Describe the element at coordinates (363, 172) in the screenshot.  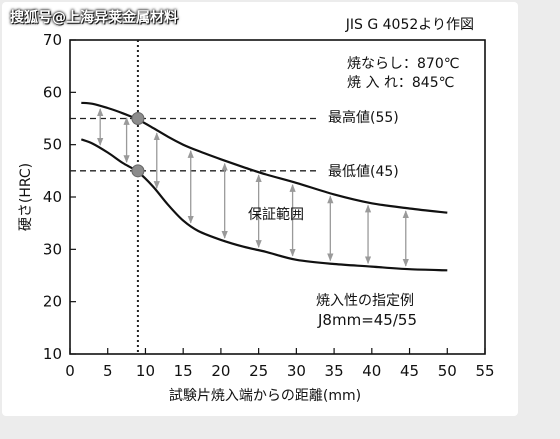
I see `ref-line-min-label: 最低値(45)` at that location.